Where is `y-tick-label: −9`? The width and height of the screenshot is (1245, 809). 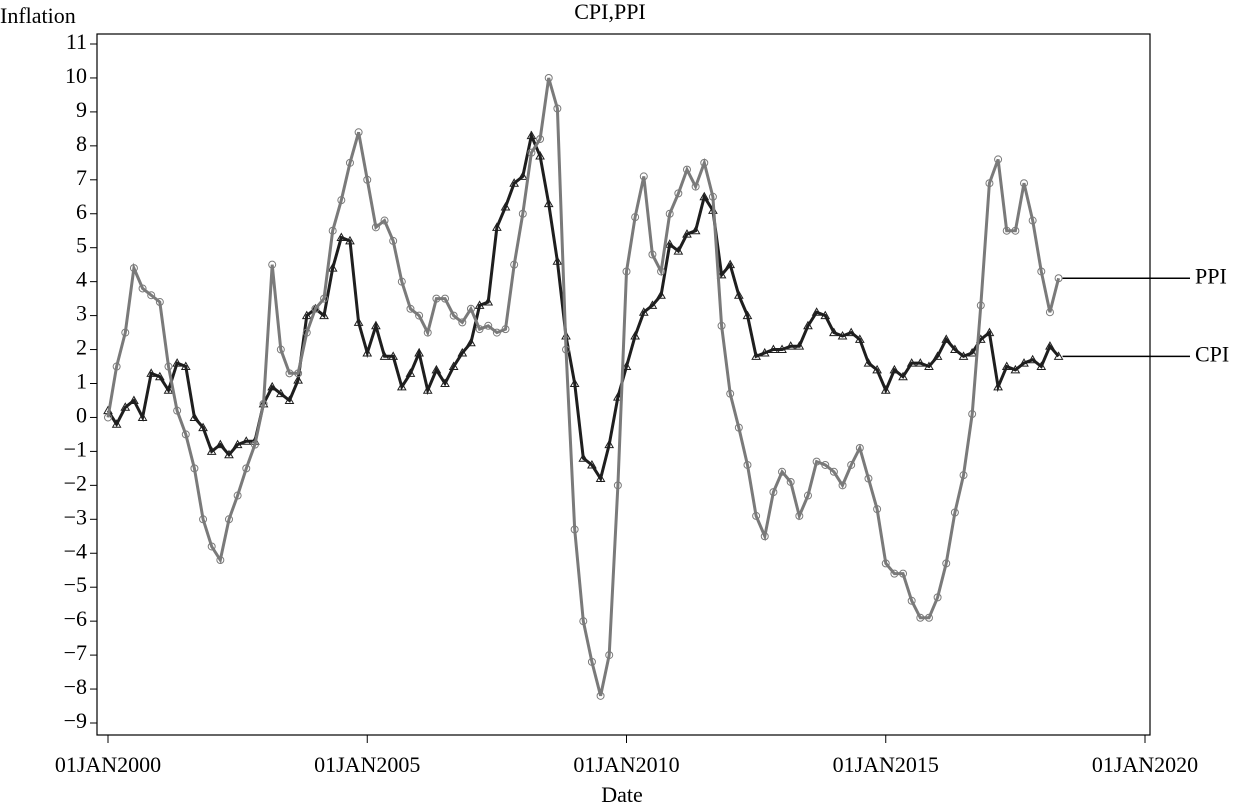
y-tick-label: −9 is located at coordinates (75, 720).